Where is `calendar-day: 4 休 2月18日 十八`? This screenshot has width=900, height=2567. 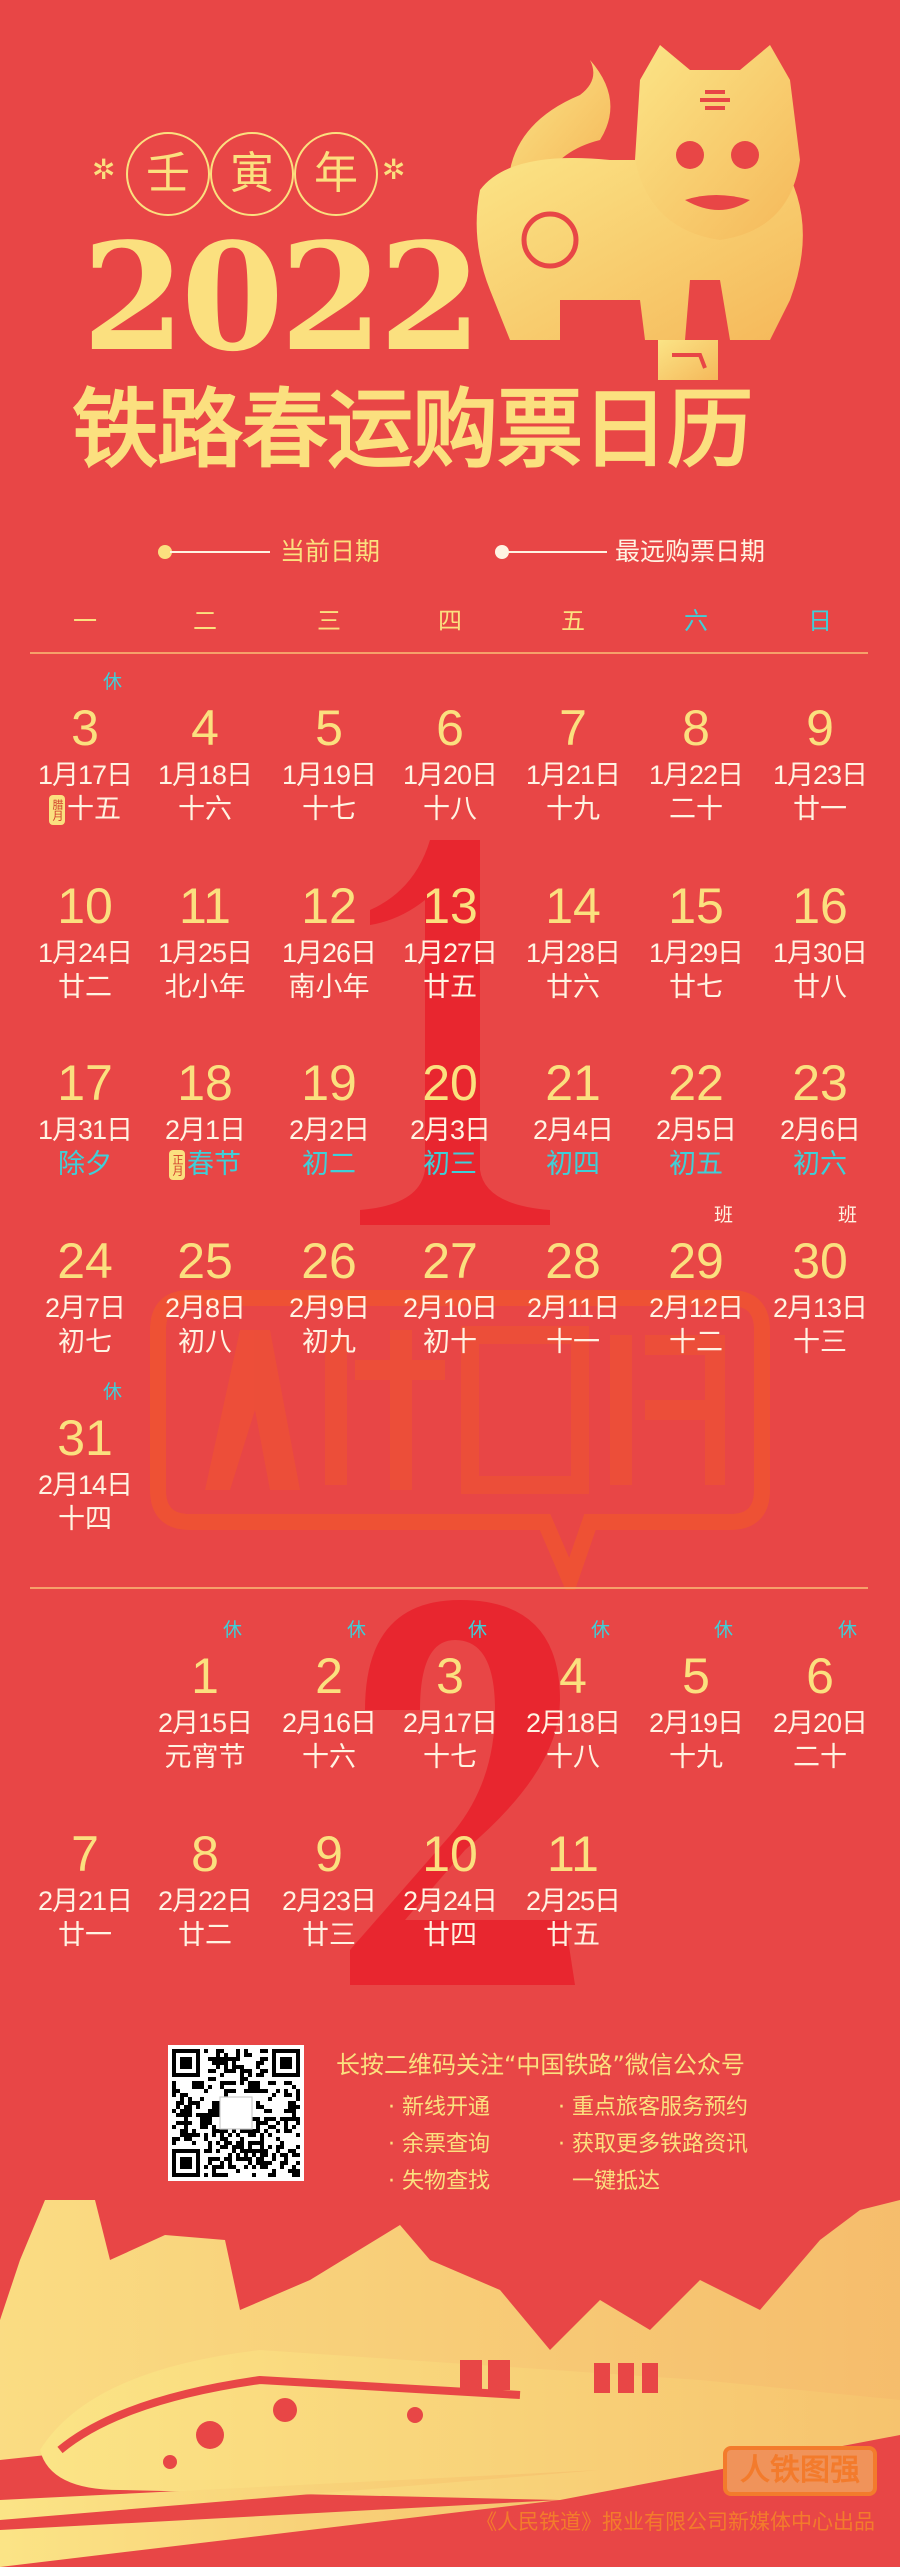 calendar-day: 4 休 2月18日 十八 is located at coordinates (573, 1698).